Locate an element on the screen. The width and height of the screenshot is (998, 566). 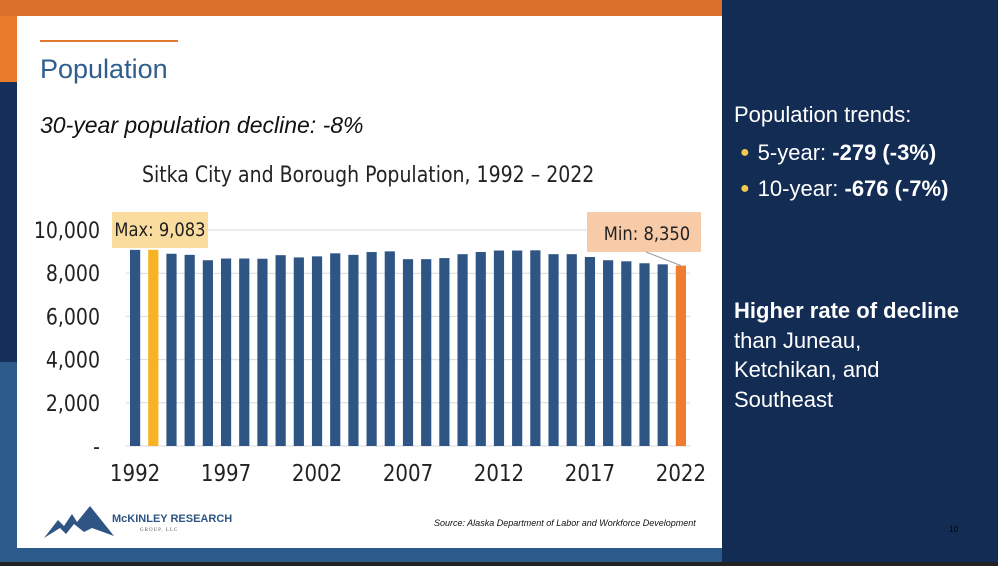
bar-1997 is located at coordinates (226, 352).